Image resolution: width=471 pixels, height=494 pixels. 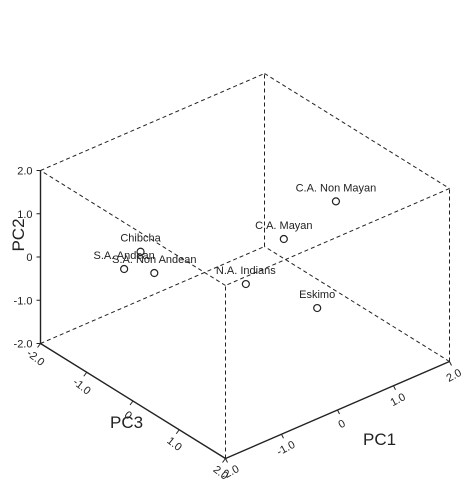 I want to click on data-point-label: Chibcha, so click(x=140, y=239).